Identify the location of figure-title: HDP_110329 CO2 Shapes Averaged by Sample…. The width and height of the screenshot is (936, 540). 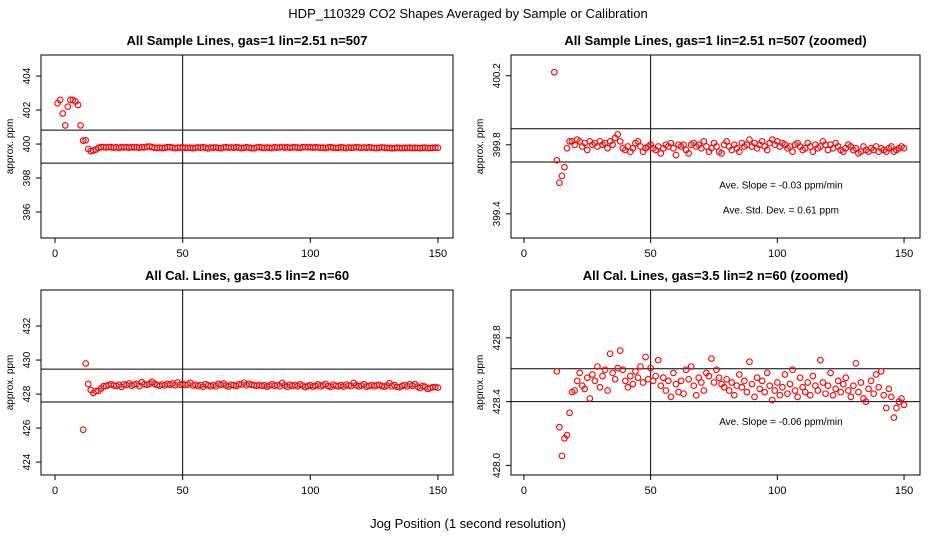
(467, 13).